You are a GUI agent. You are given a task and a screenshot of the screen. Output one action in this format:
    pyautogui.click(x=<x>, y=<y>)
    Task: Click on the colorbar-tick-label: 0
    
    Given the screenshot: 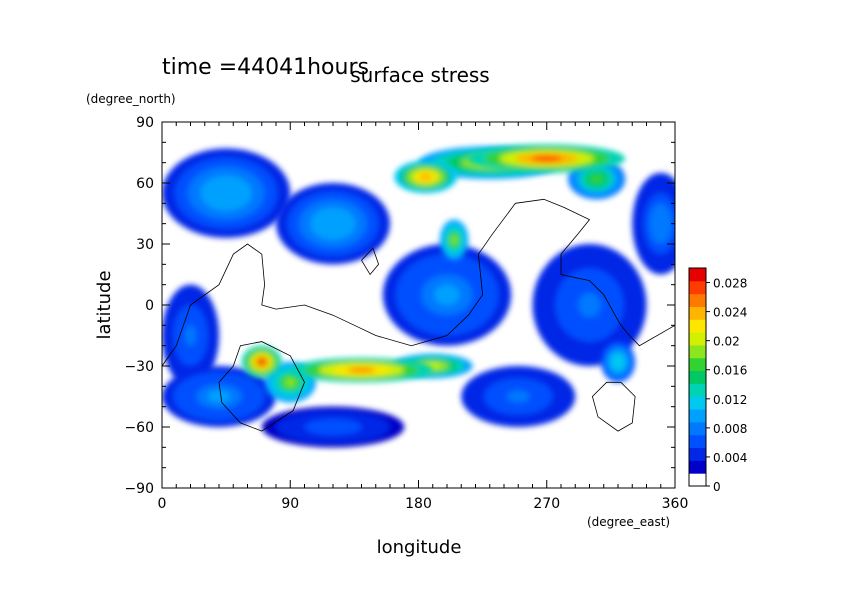 What is the action you would take?
    pyautogui.click(x=717, y=487)
    